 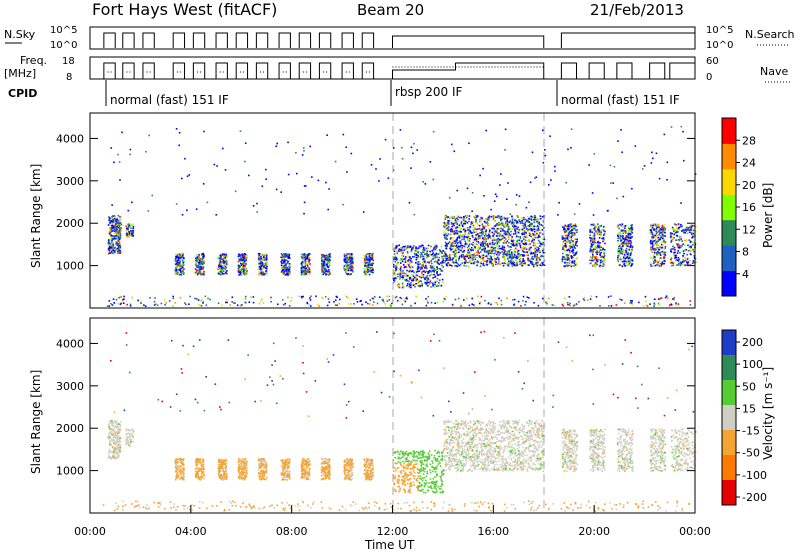 What do you see at coordinates (69, 77) in the screenshot?
I see `freq-tick-bottom: 8` at bounding box center [69, 77].